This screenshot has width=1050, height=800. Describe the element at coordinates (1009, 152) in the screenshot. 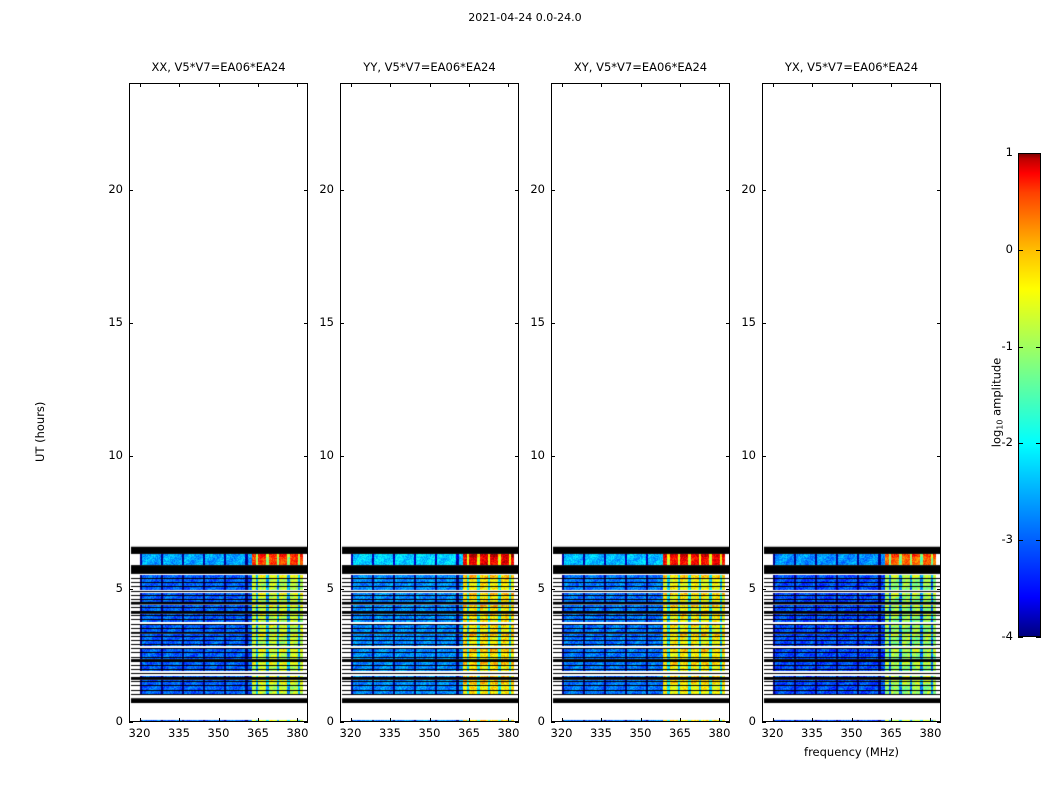

I see `colorbar-tick-label: 1` at that location.